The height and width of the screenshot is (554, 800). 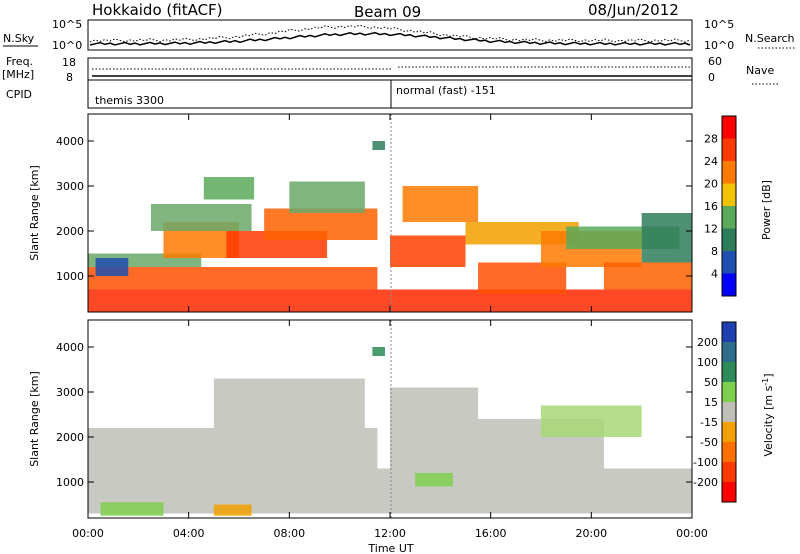 What do you see at coordinates (34, 419) in the screenshot?
I see `velocity-y-axis-label: Slant Range [km]` at bounding box center [34, 419].